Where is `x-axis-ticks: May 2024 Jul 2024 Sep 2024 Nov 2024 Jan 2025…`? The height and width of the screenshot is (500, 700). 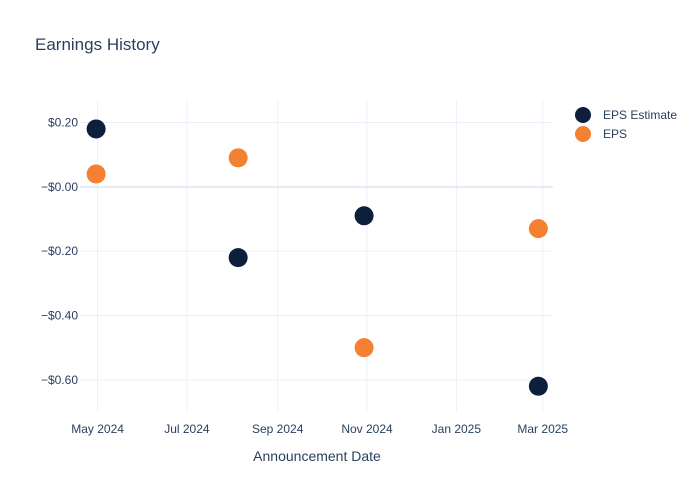 x-axis-ticks: May 2024 Jul 2024 Sep 2024 Nov 2024 Jan 2025… is located at coordinates (319, 429).